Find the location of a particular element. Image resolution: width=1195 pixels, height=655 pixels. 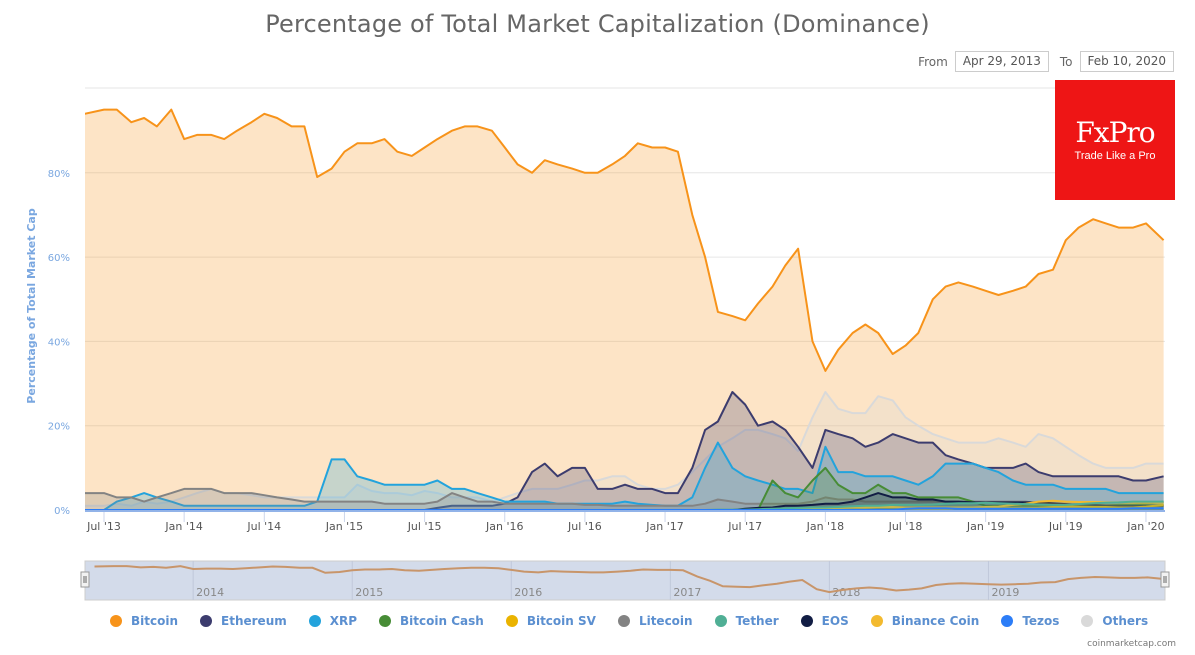

x-tick-label: Jan '16 is located at coordinates (504, 526).